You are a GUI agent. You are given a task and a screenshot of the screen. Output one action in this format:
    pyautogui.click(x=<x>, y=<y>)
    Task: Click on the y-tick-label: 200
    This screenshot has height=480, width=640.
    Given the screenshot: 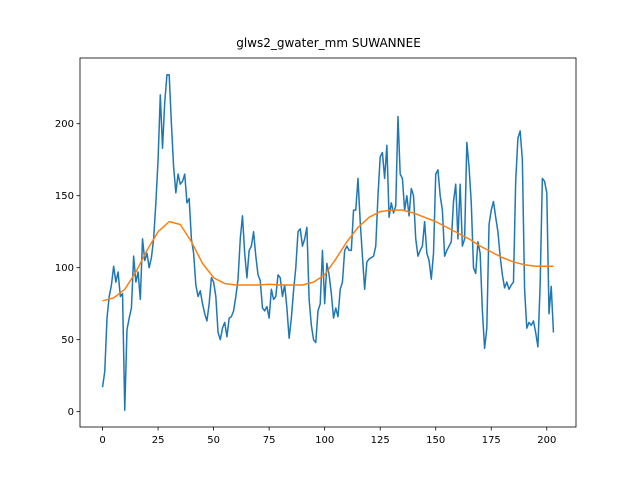 What is the action you would take?
    pyautogui.click(x=64, y=124)
    